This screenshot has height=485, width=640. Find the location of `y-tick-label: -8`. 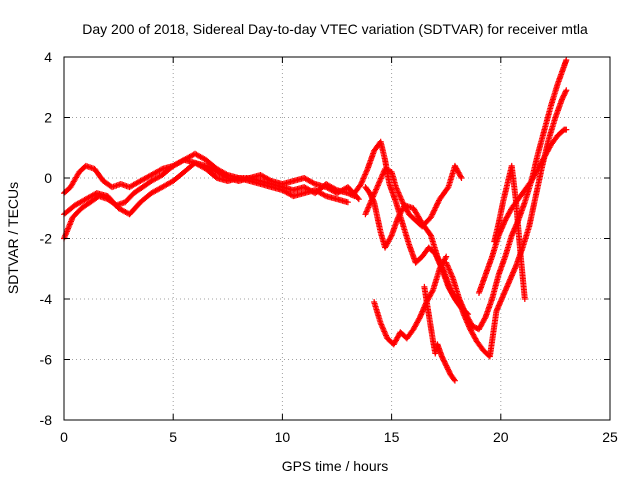

y-tick-label: -8 is located at coordinates (46, 420).